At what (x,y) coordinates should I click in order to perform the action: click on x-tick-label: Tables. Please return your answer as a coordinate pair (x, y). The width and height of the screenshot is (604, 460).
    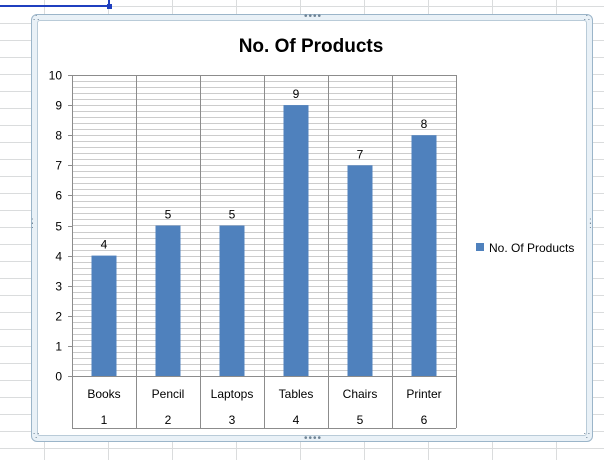
    Looking at the image, I should click on (296, 394).